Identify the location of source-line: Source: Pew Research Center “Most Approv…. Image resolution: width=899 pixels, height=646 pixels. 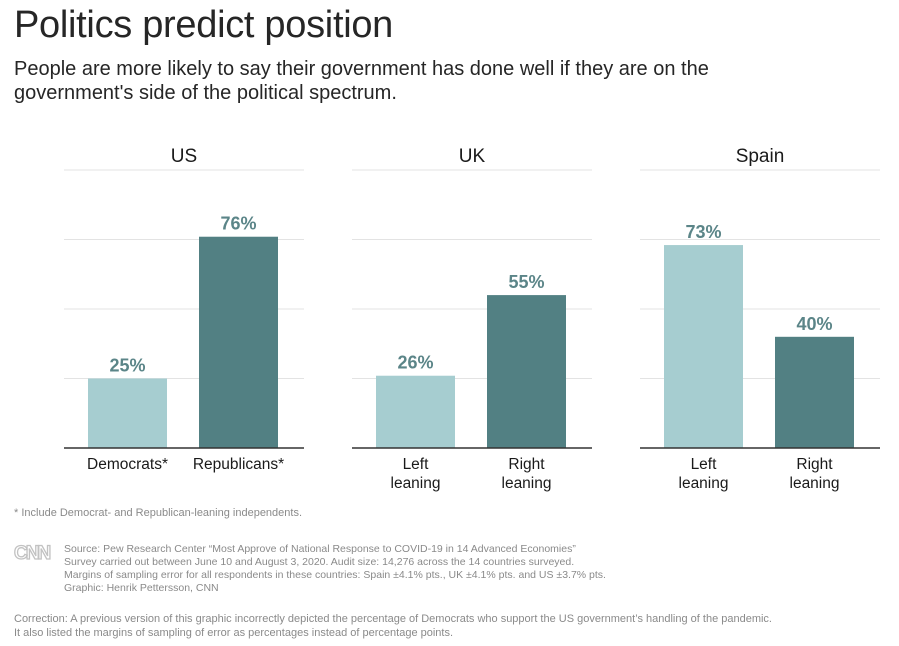
(320, 549).